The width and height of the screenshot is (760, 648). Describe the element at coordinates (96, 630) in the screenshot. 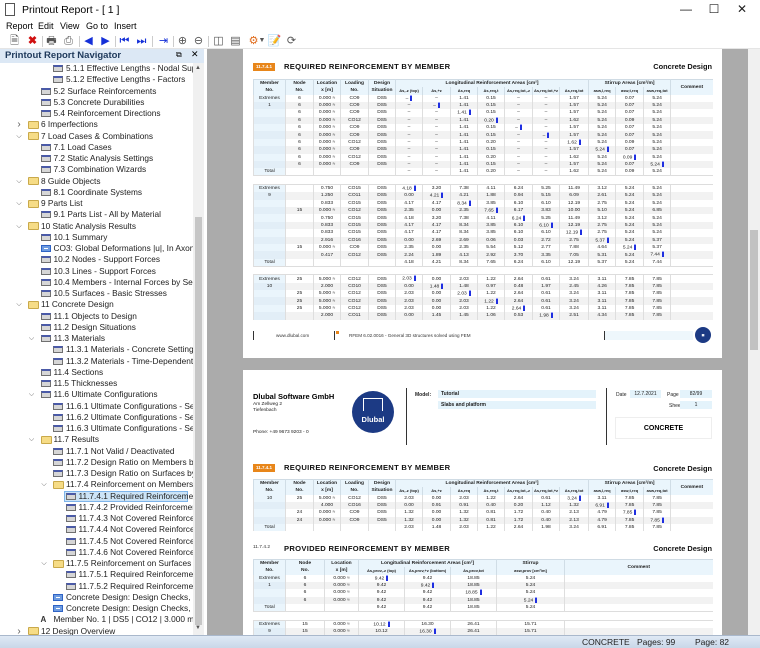

I see `tree-item: › 12 Design Overview` at that location.